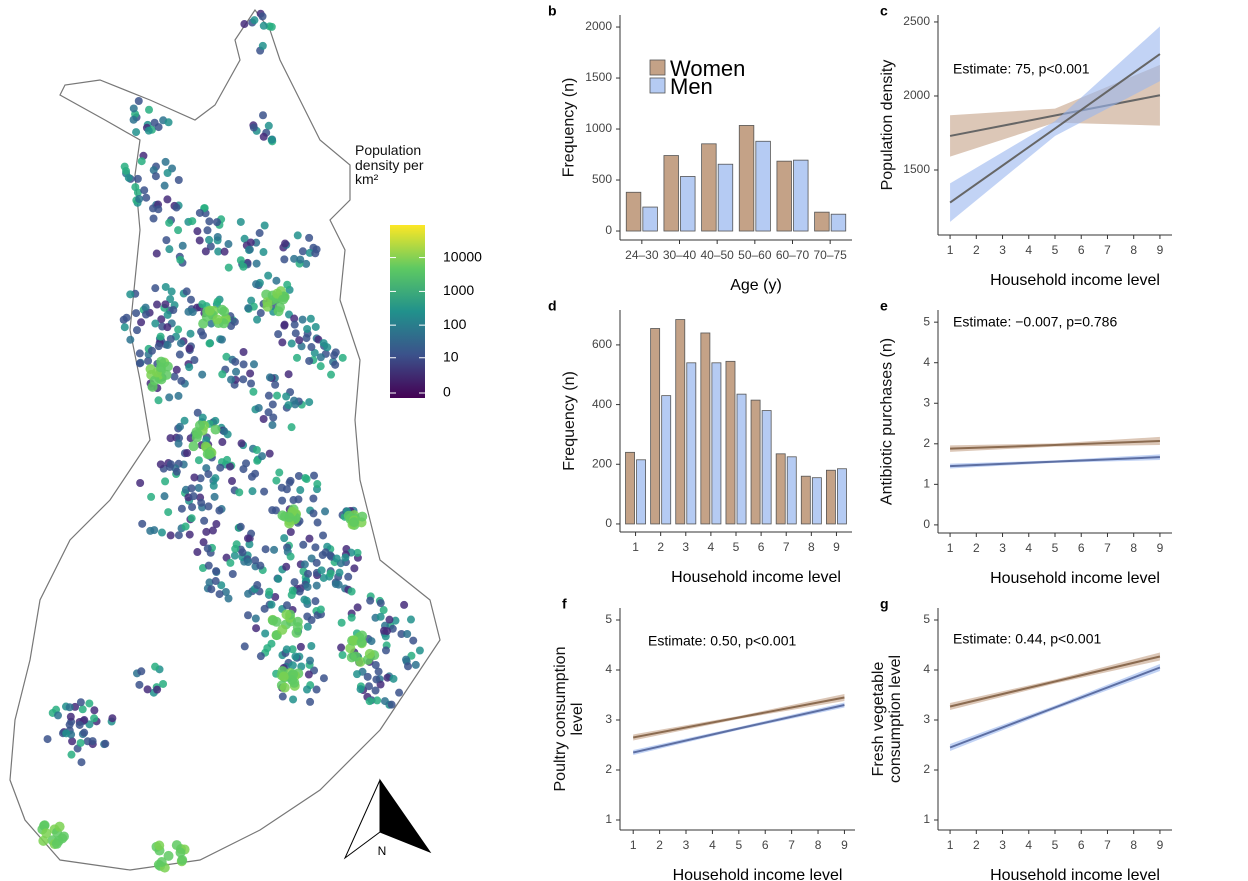  Describe the element at coordinates (1133, 548) in the screenshot. I see `x-tick-label: 8` at that location.